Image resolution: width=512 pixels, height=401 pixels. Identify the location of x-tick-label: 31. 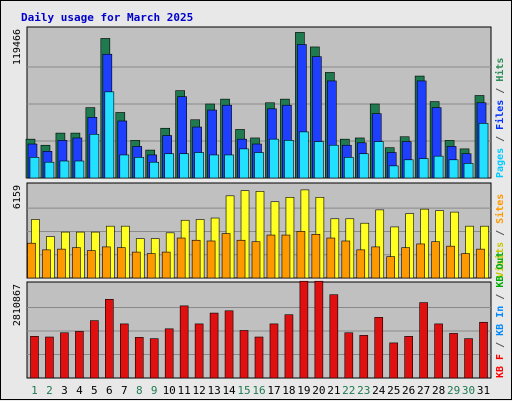
(483, 390).